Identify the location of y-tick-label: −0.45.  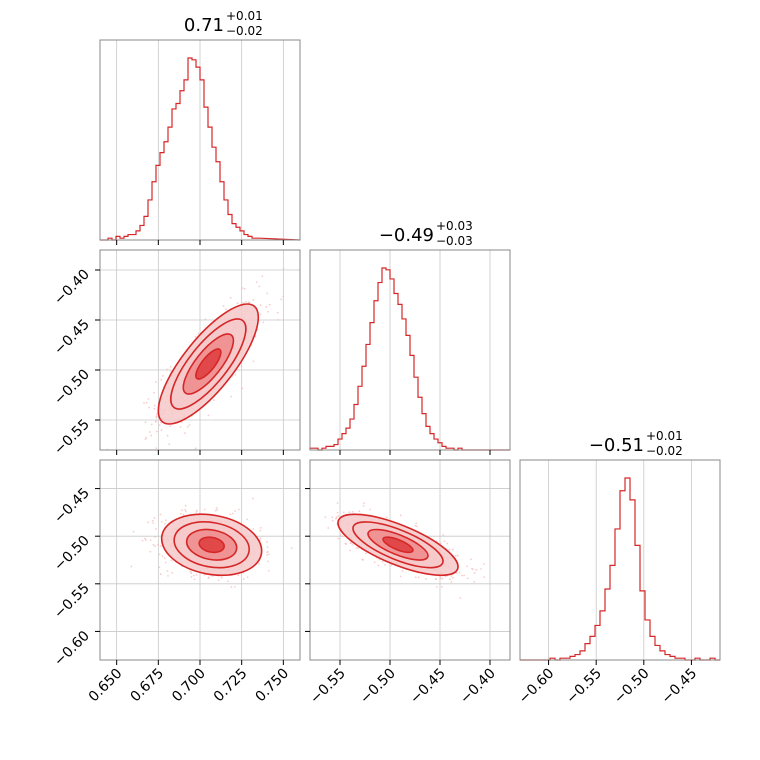
(72, 506).